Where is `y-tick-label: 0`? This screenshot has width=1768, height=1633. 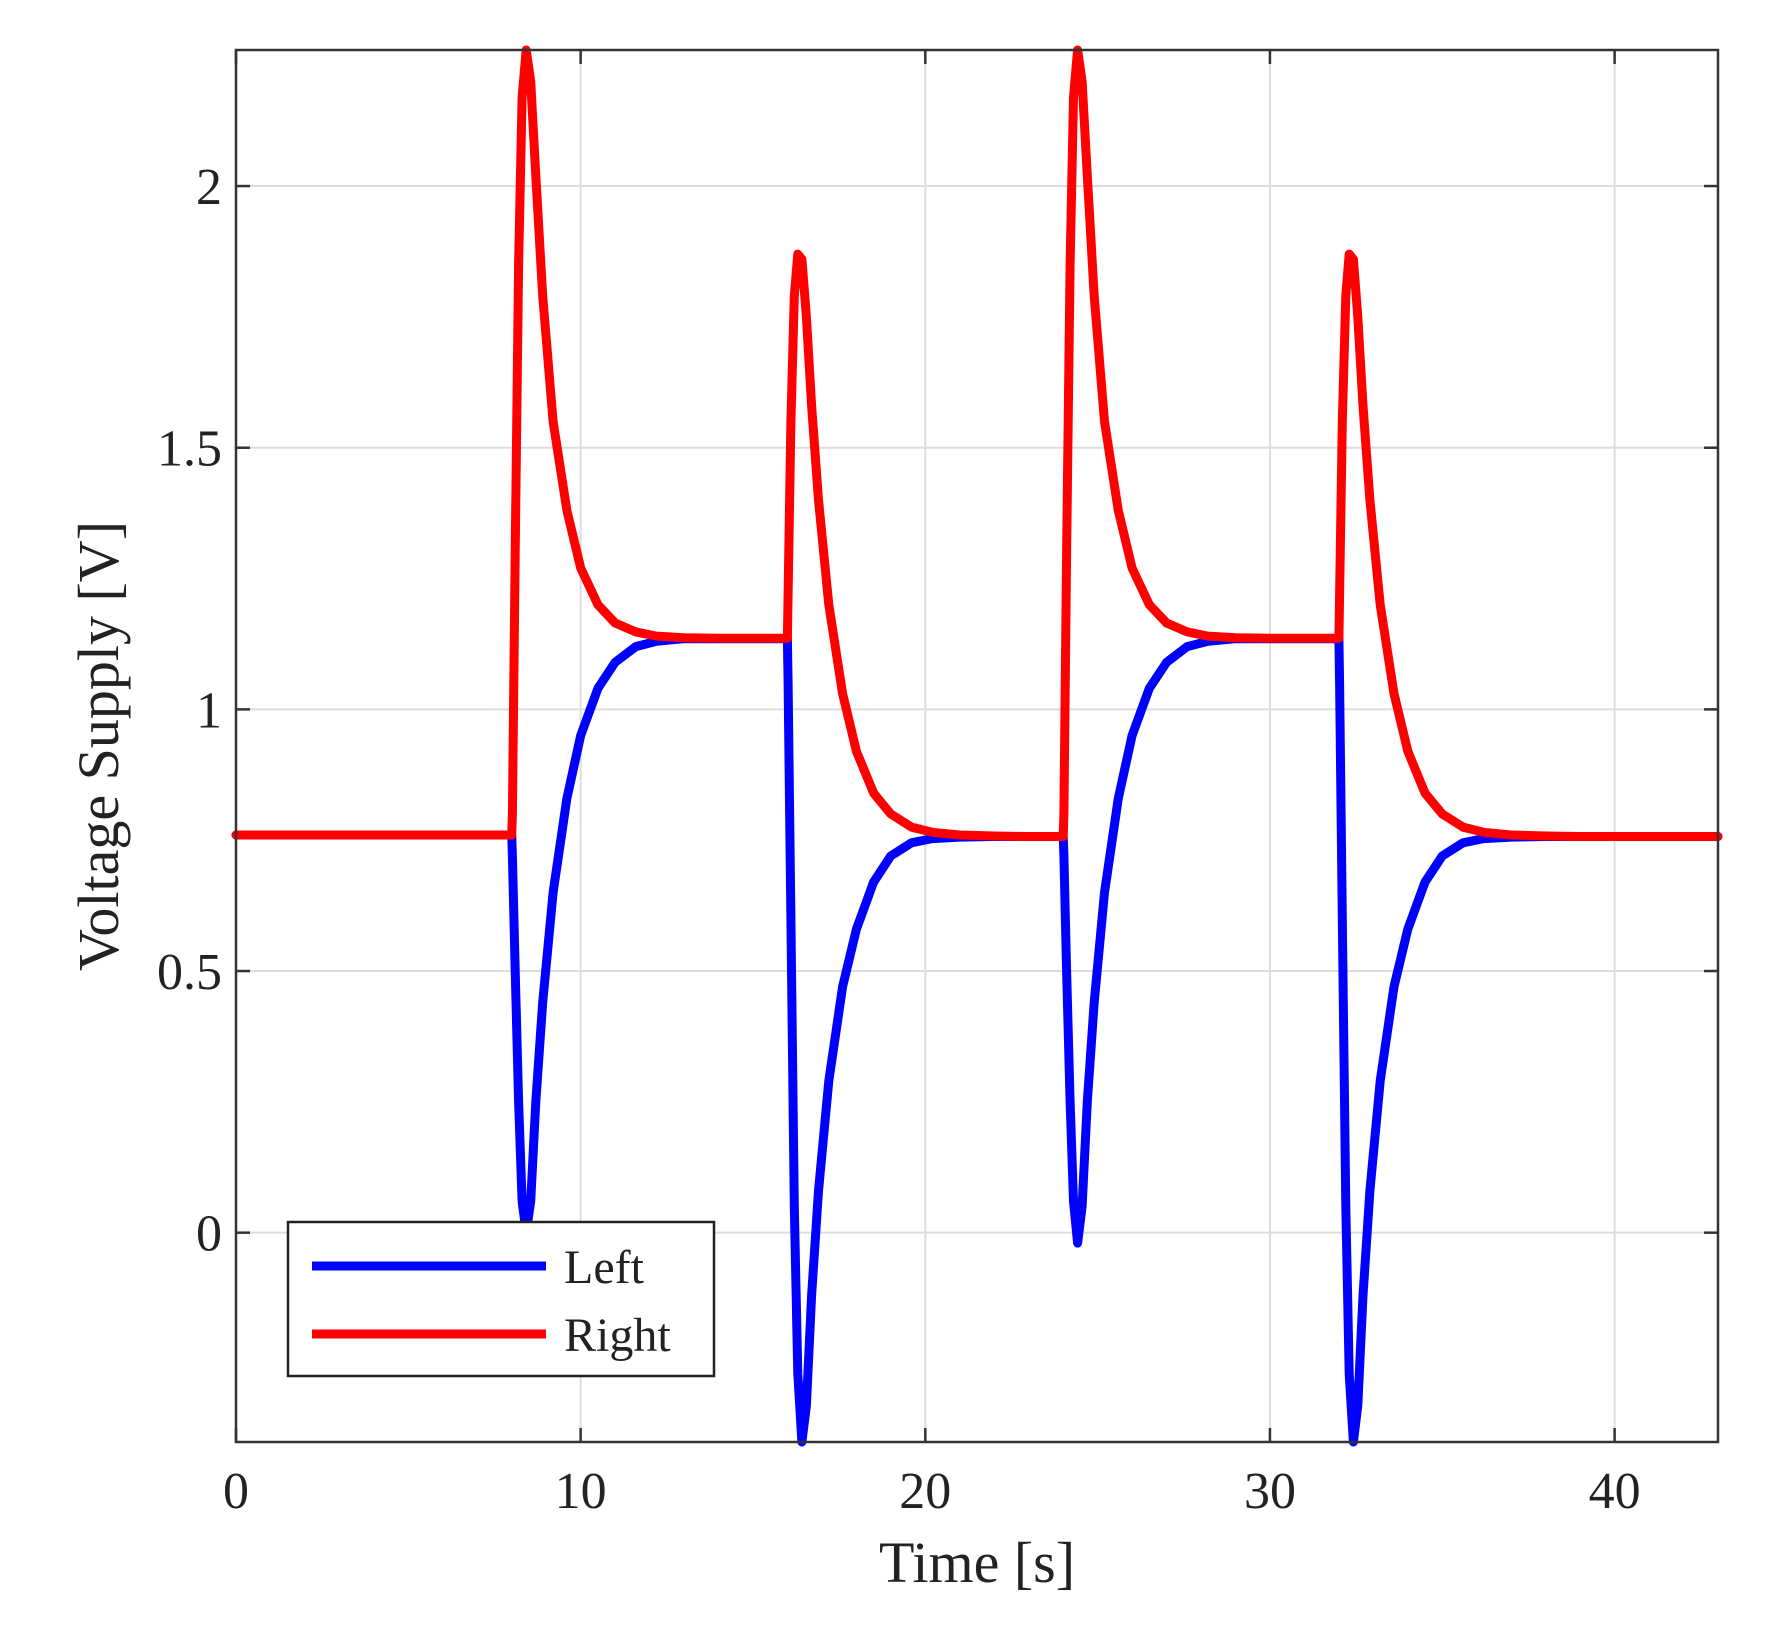 y-tick-label: 0 is located at coordinates (209, 1234).